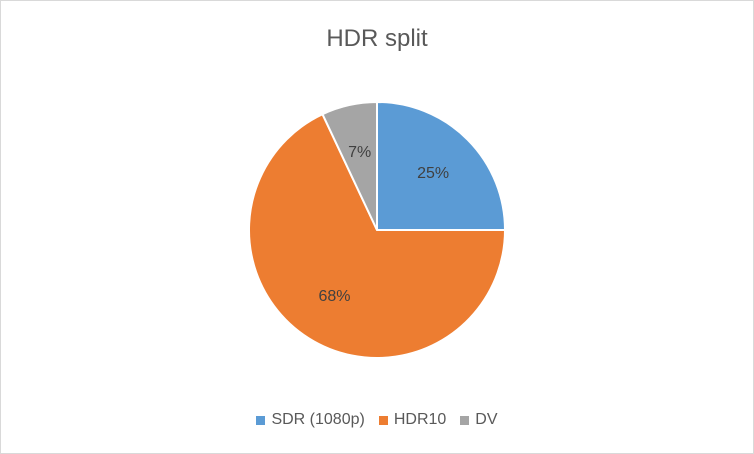  I want to click on chart-title: HDR split, so click(377, 38).